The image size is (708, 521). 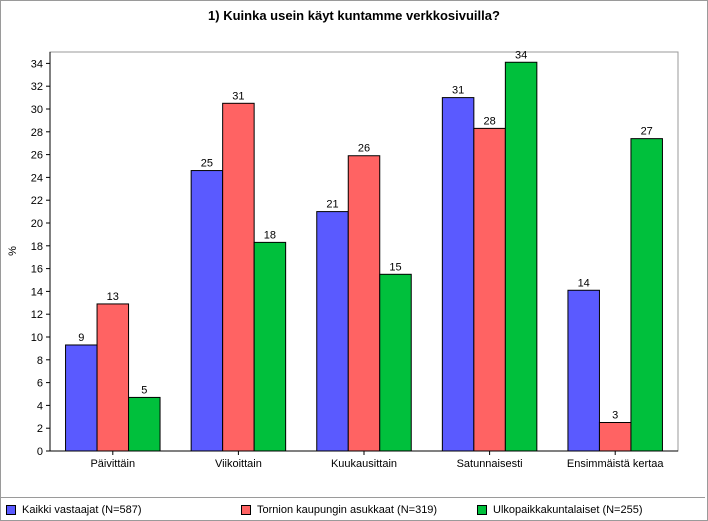 I want to click on bar-value-label: 21, so click(x=332, y=205).